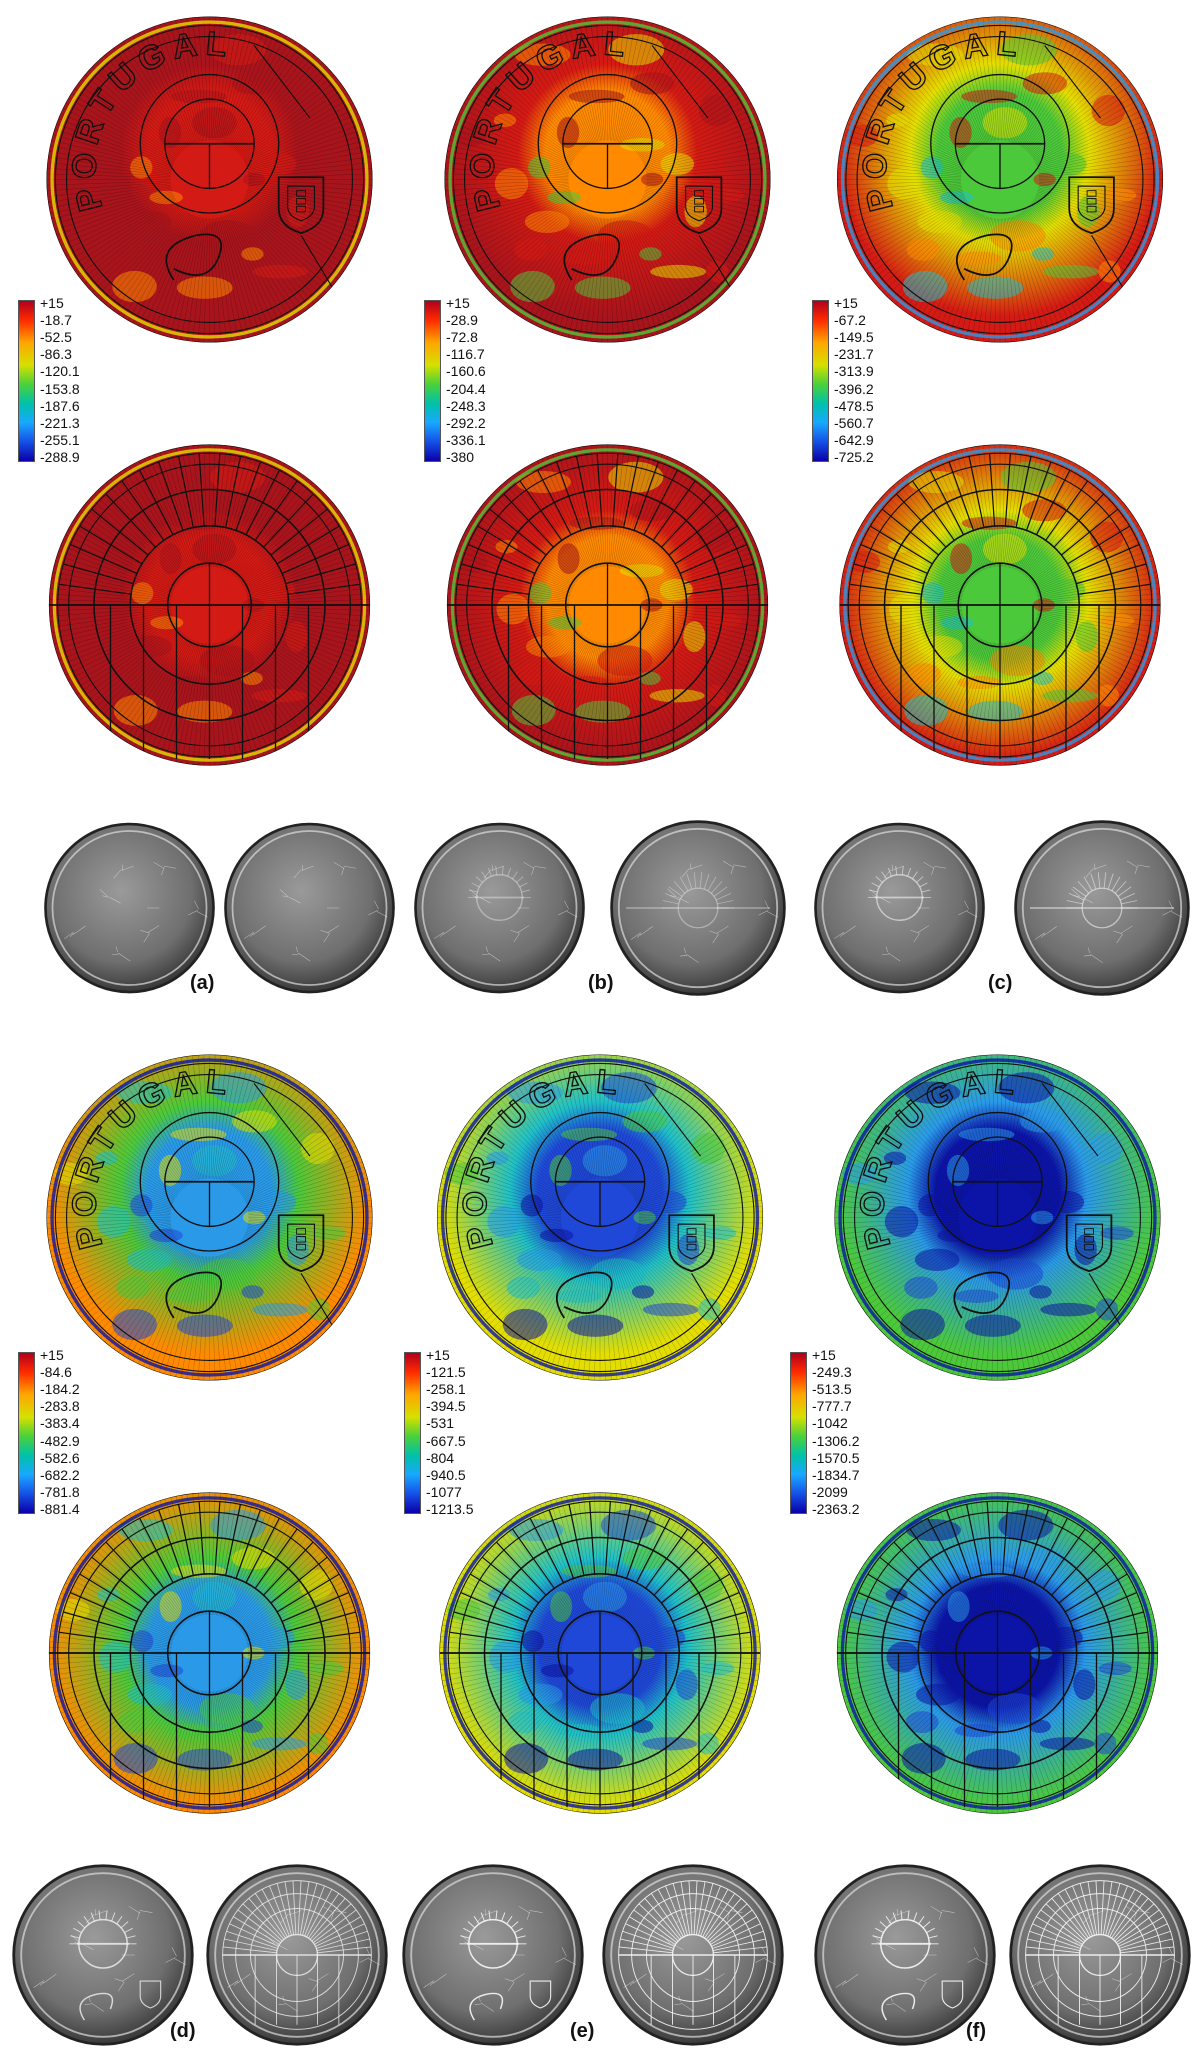 Image resolution: width=1200 pixels, height=2054 pixels. I want to click on colorbar-tick: -313.9, so click(854, 371).